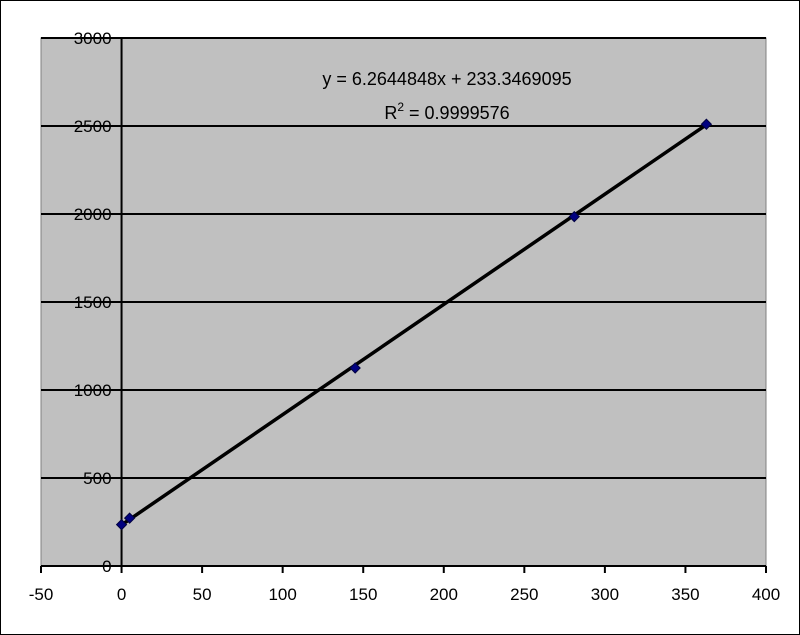 Image resolution: width=800 pixels, height=635 pixels. Describe the element at coordinates (524, 594) in the screenshot. I see `x-tick-label-250: 250` at that location.